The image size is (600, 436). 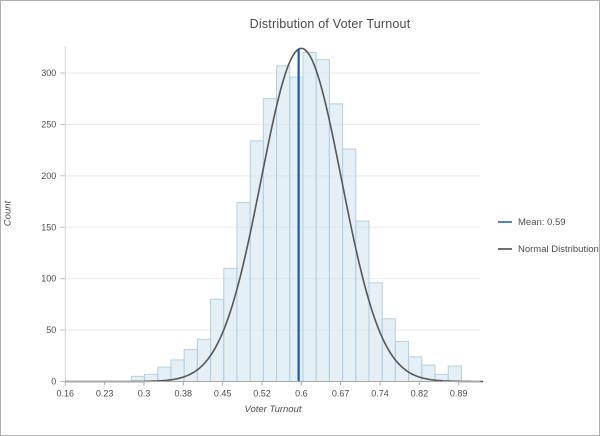 What do you see at coordinates (558, 249) in the screenshot?
I see `legend-label-normal-distribution: Normal Distribution` at bounding box center [558, 249].